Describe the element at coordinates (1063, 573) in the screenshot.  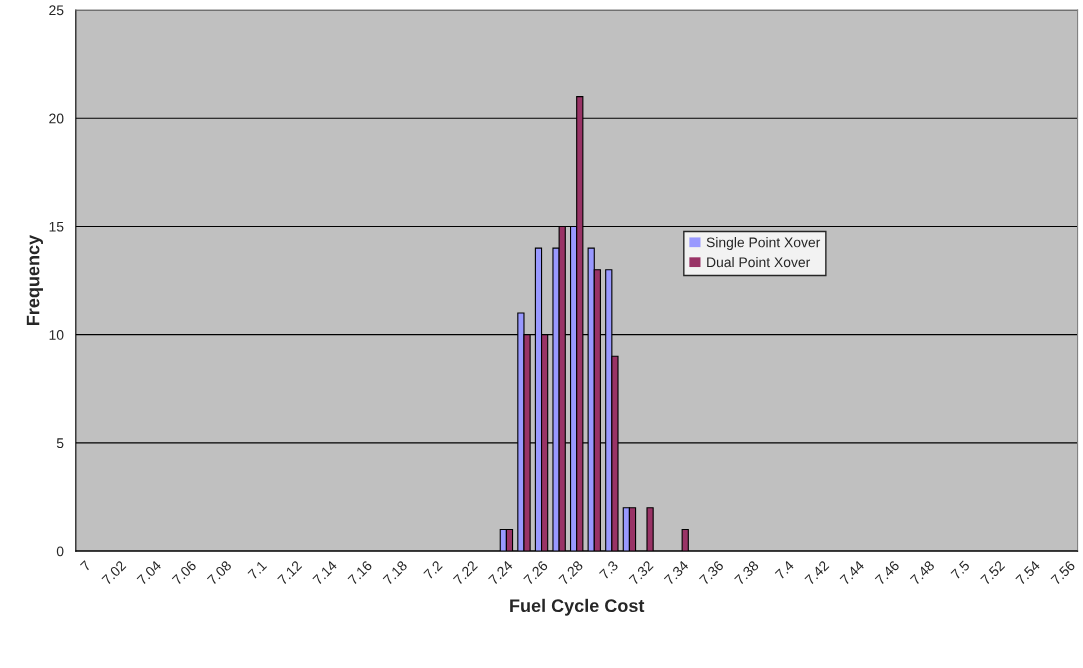
I see `x-tick-label: 7.56` at that location.